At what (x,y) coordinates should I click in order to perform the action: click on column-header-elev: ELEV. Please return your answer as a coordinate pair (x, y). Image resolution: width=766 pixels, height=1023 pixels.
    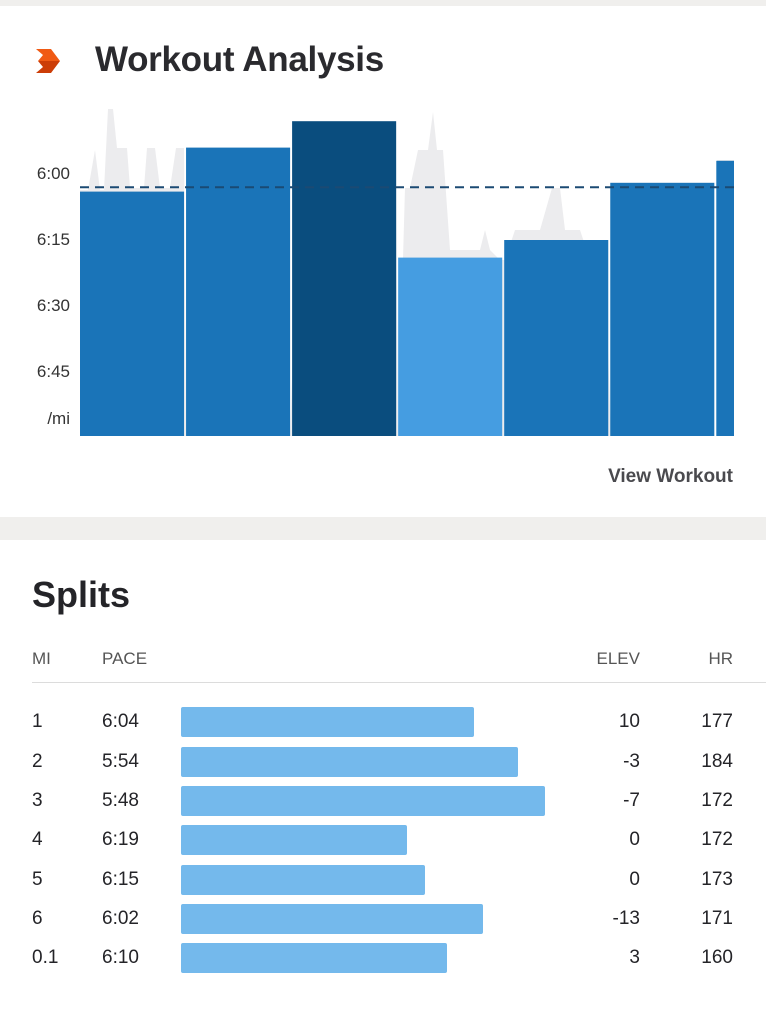
    Looking at the image, I should click on (618, 658).